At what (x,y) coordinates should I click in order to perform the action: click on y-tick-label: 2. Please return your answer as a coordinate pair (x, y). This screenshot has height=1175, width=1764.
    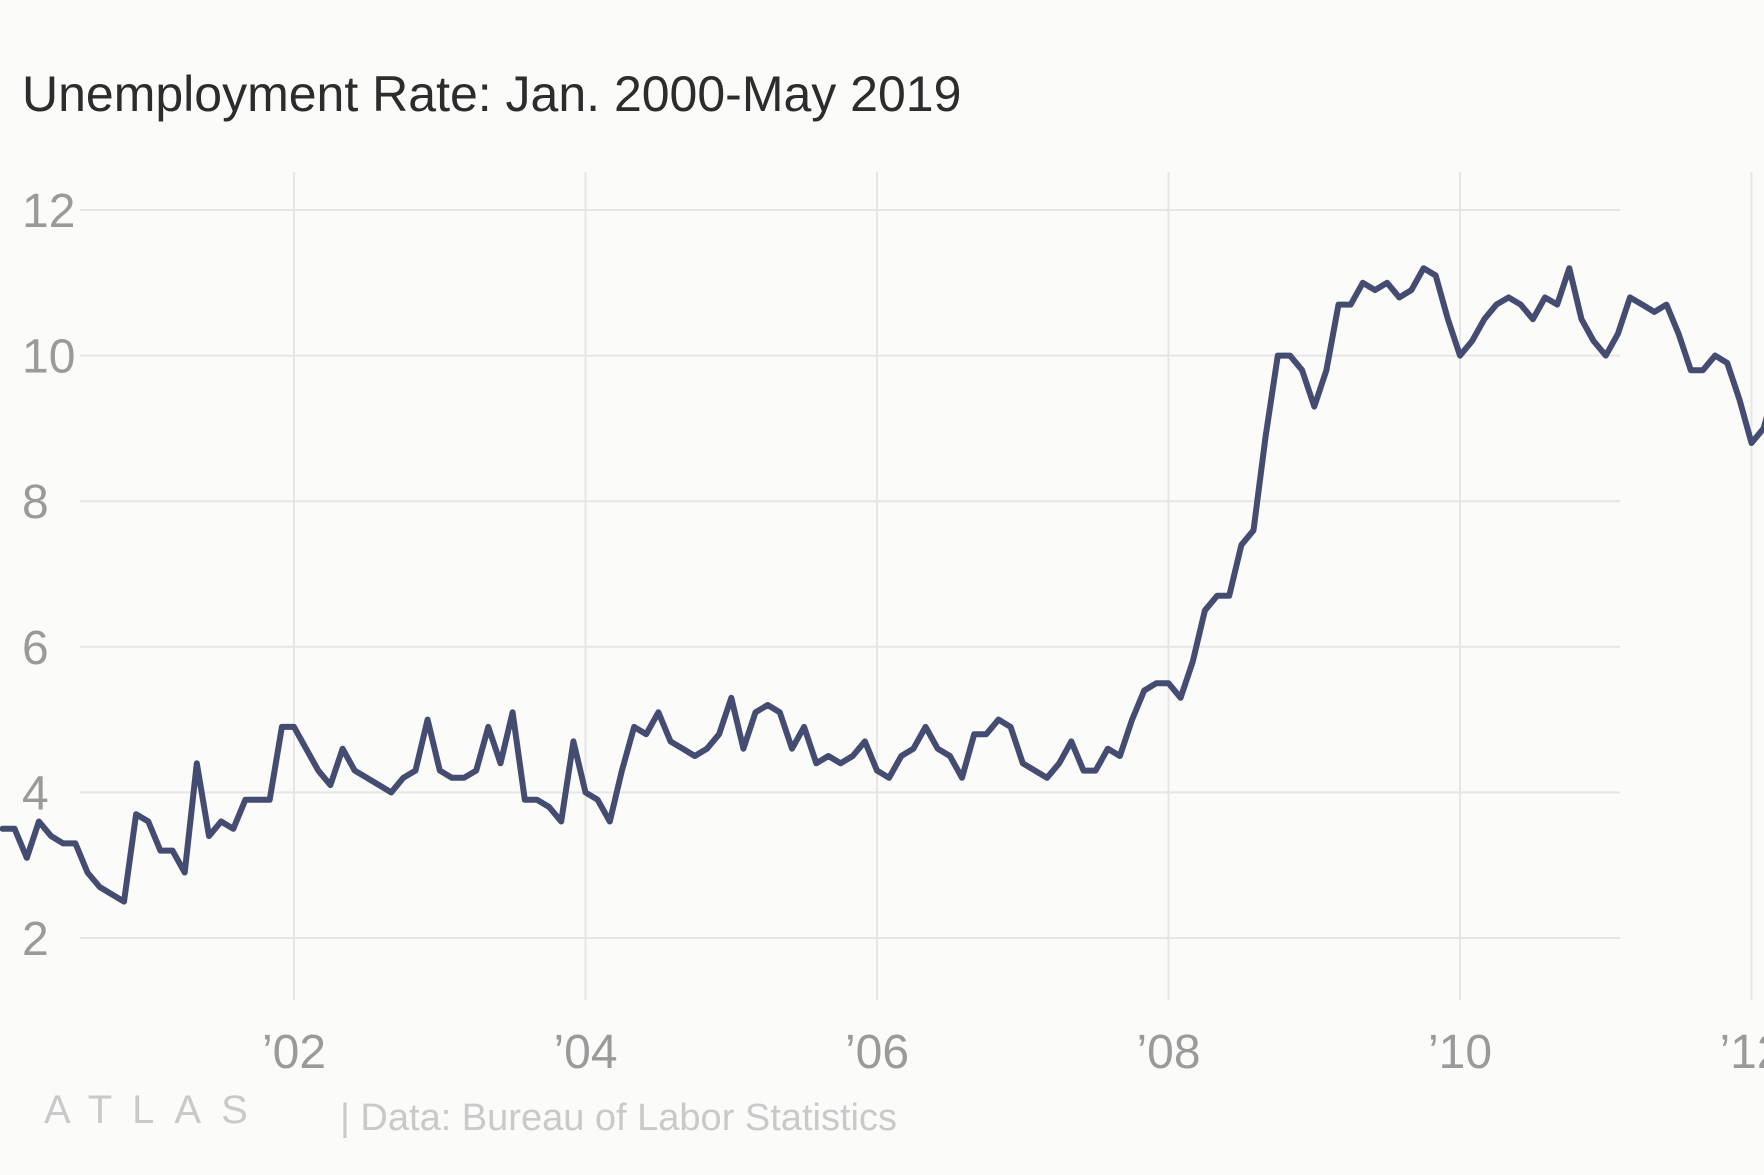
    Looking at the image, I should click on (35, 939).